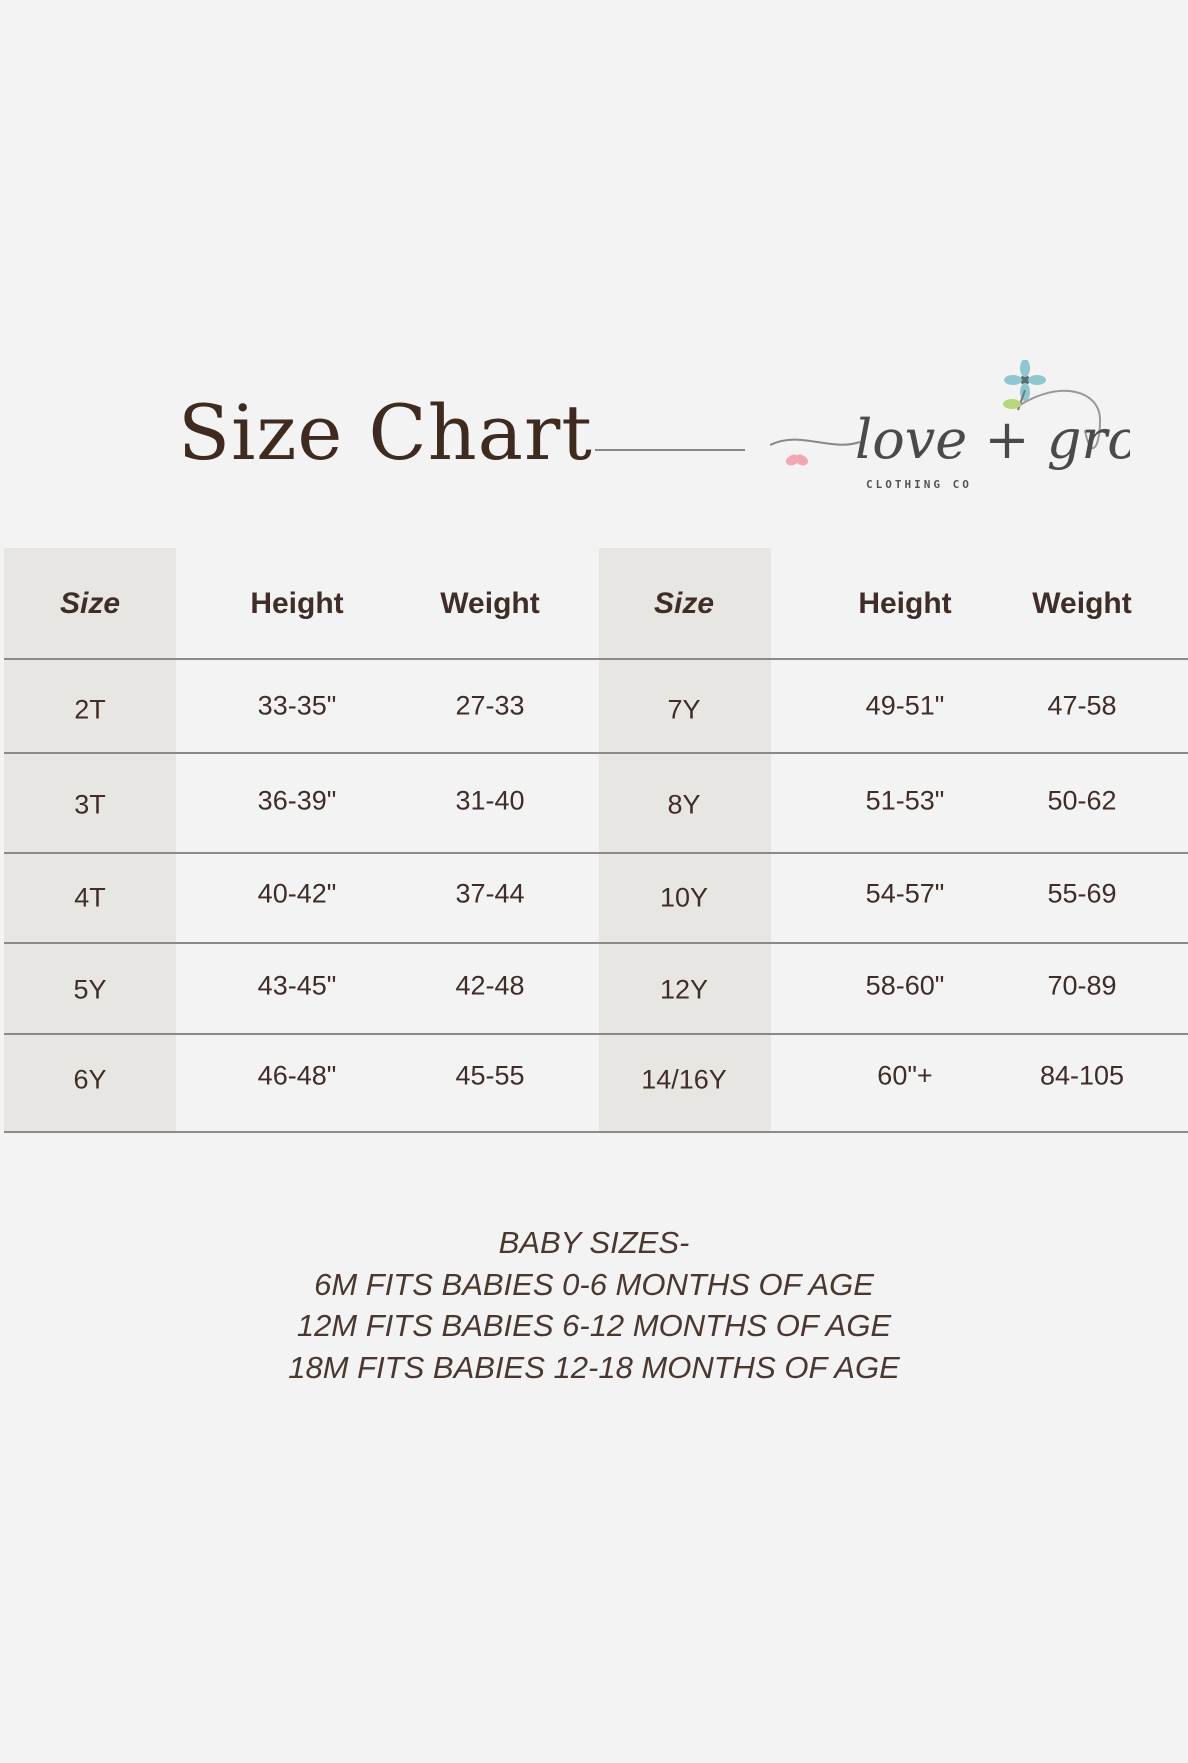 The image size is (1188, 1763). Describe the element at coordinates (1024, 385) in the screenshot. I see `flower-icon` at that location.